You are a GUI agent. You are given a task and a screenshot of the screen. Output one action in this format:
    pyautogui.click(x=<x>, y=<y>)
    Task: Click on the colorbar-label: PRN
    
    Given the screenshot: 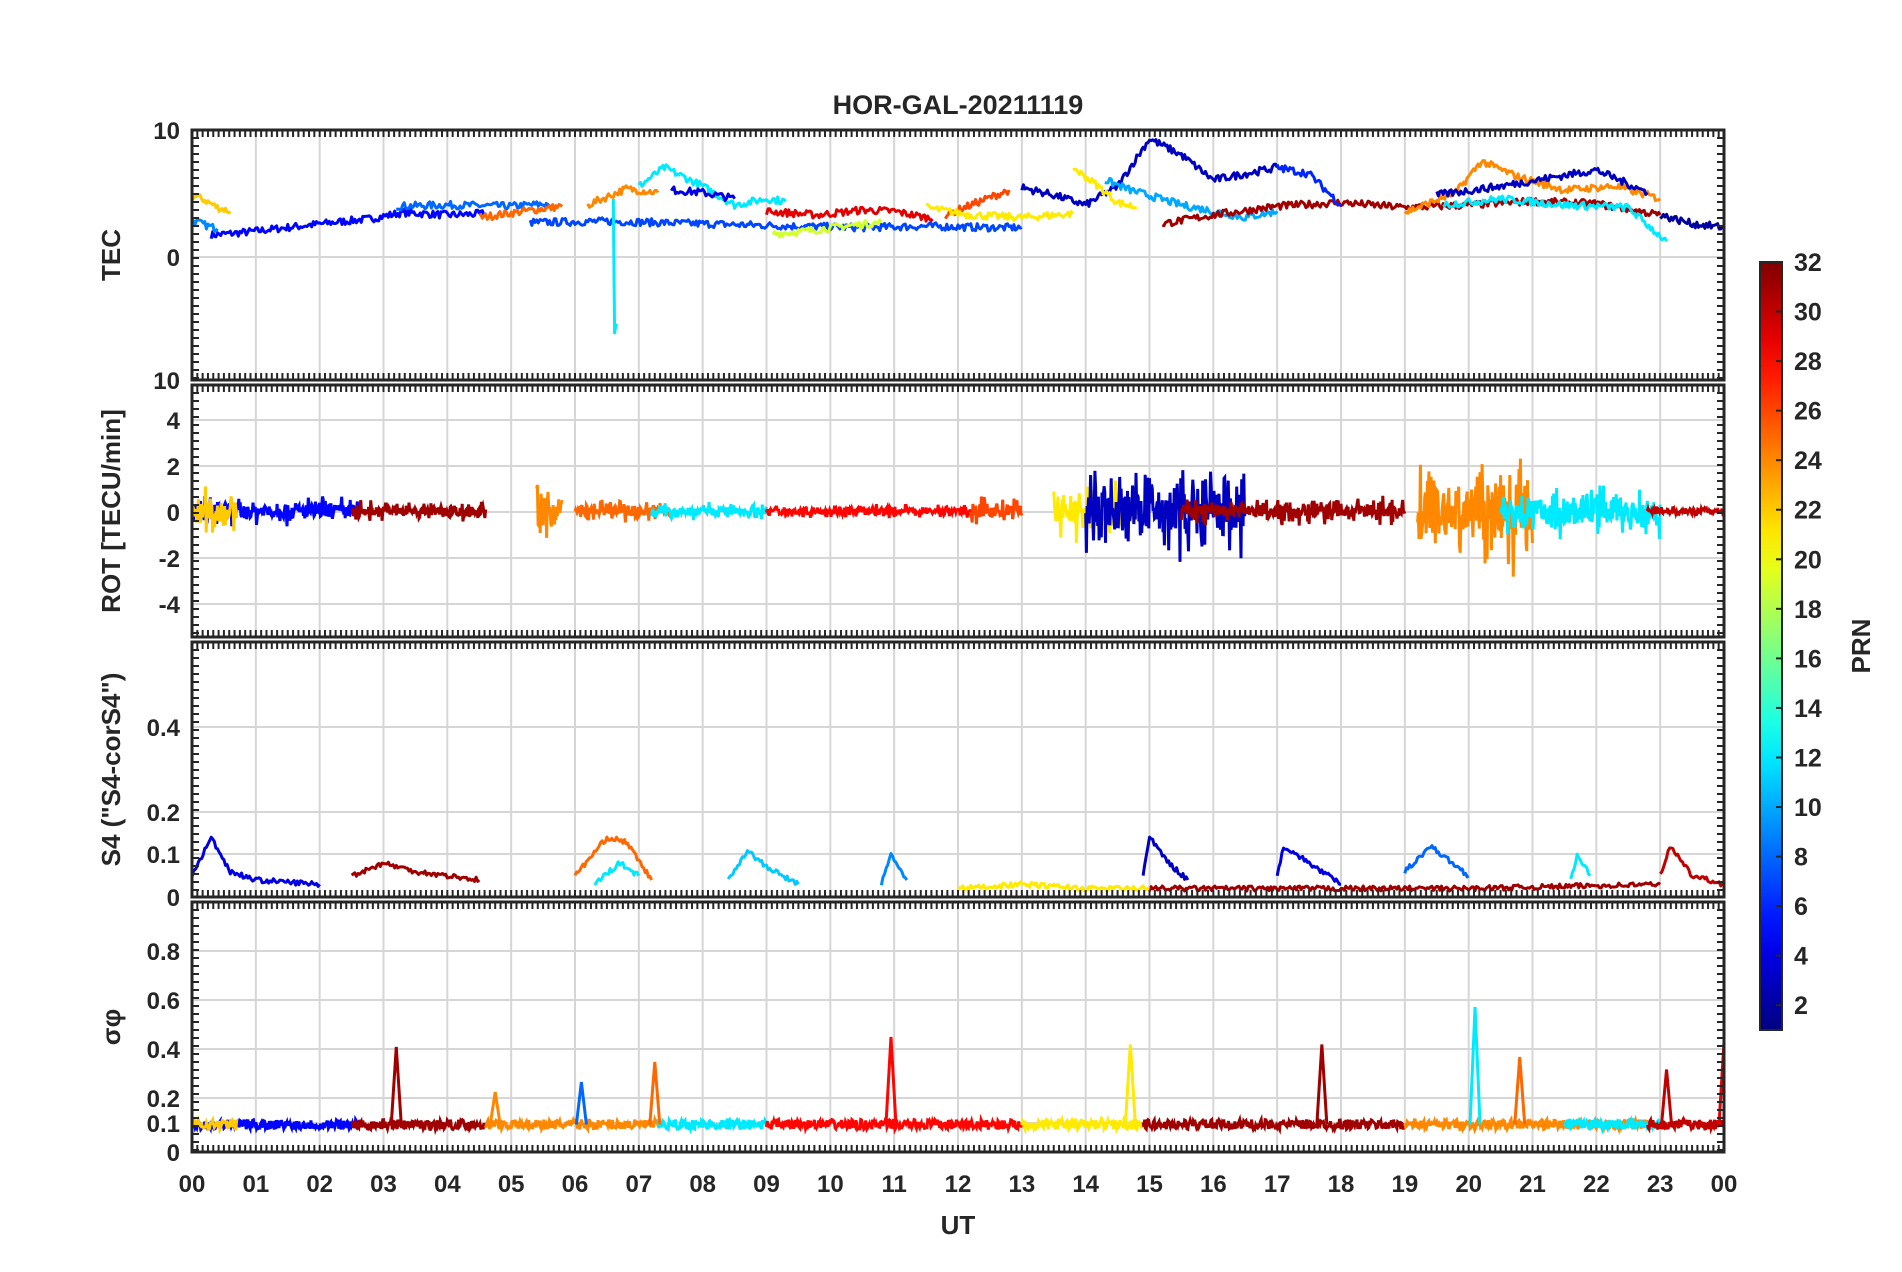 What is the action you would take?
    pyautogui.click(x=1861, y=646)
    